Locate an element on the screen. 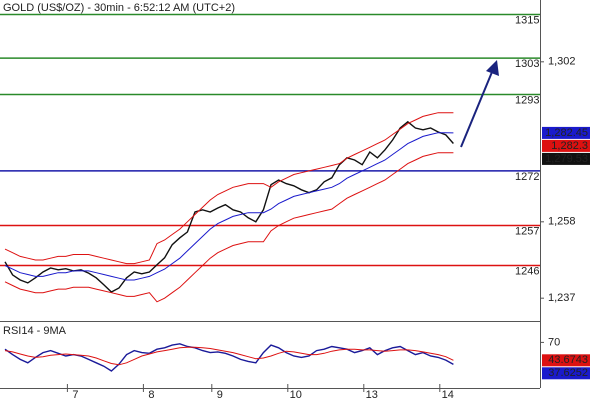 This screenshot has height=400, width=590. y-tick-label: 70 is located at coordinates (554, 342).